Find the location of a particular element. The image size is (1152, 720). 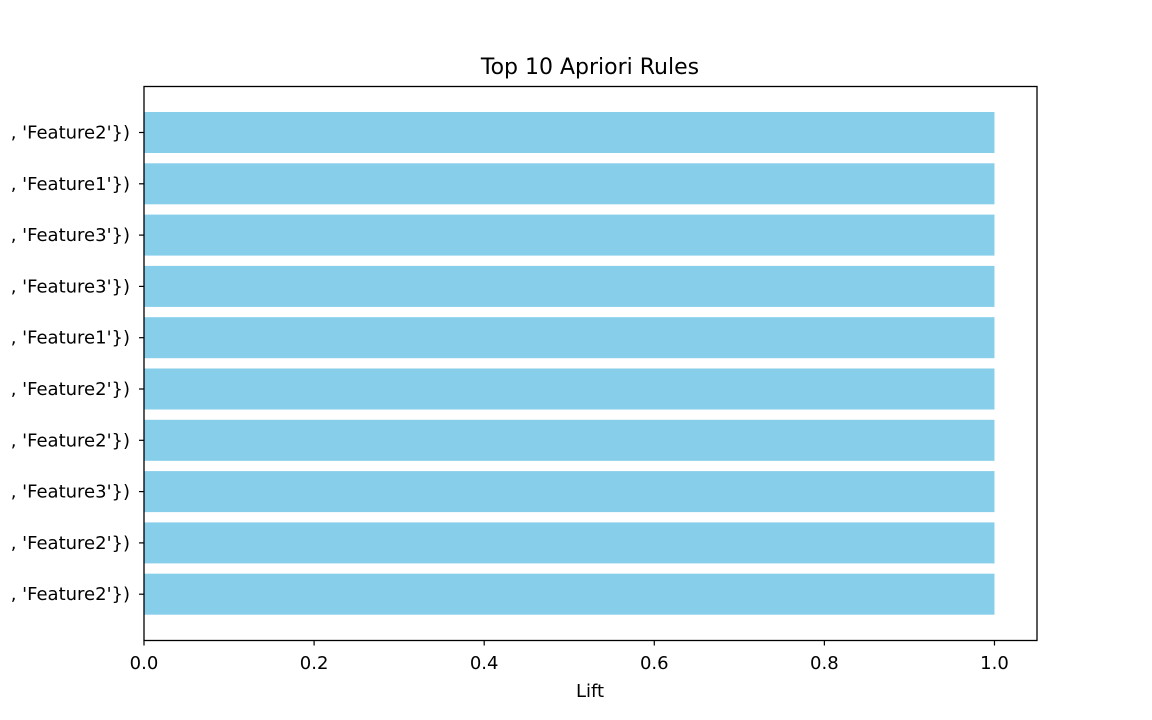

x-tick-label: 0.8 is located at coordinates (824, 663).